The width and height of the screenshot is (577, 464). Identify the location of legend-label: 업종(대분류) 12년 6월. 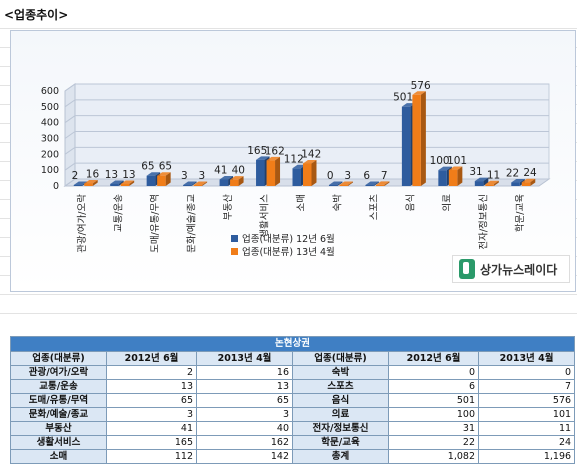
(288, 239).